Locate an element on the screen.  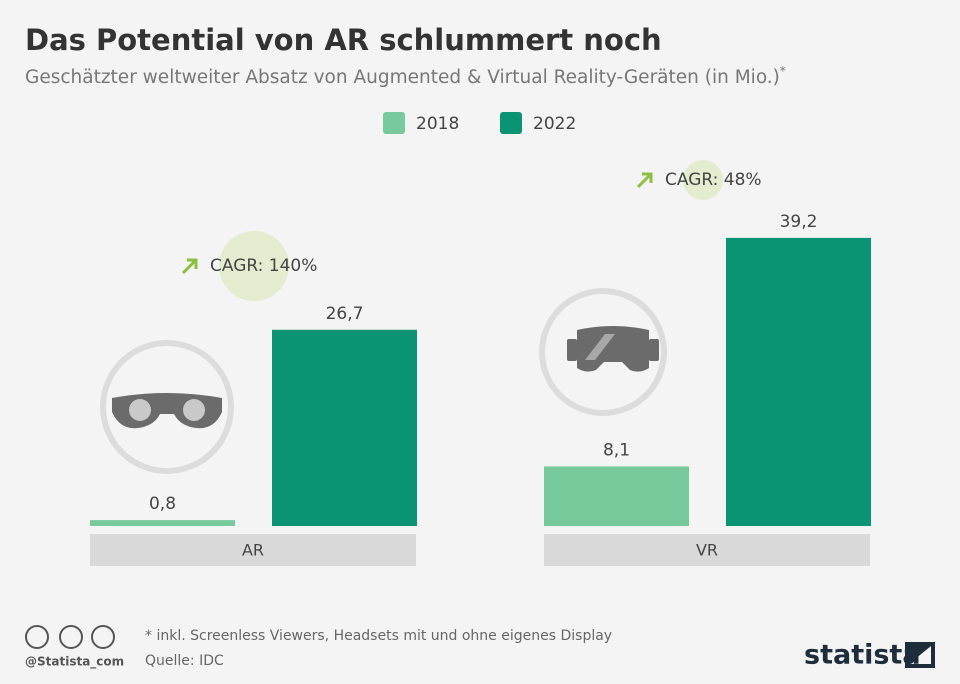
license-icons is located at coordinates (70, 637).